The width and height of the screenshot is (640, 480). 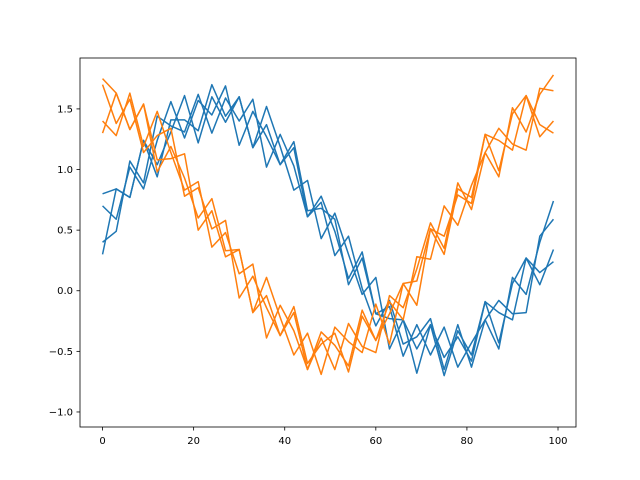 What do you see at coordinates (65, 231) in the screenshot?
I see `y-tick-label: 0.5` at bounding box center [65, 231].